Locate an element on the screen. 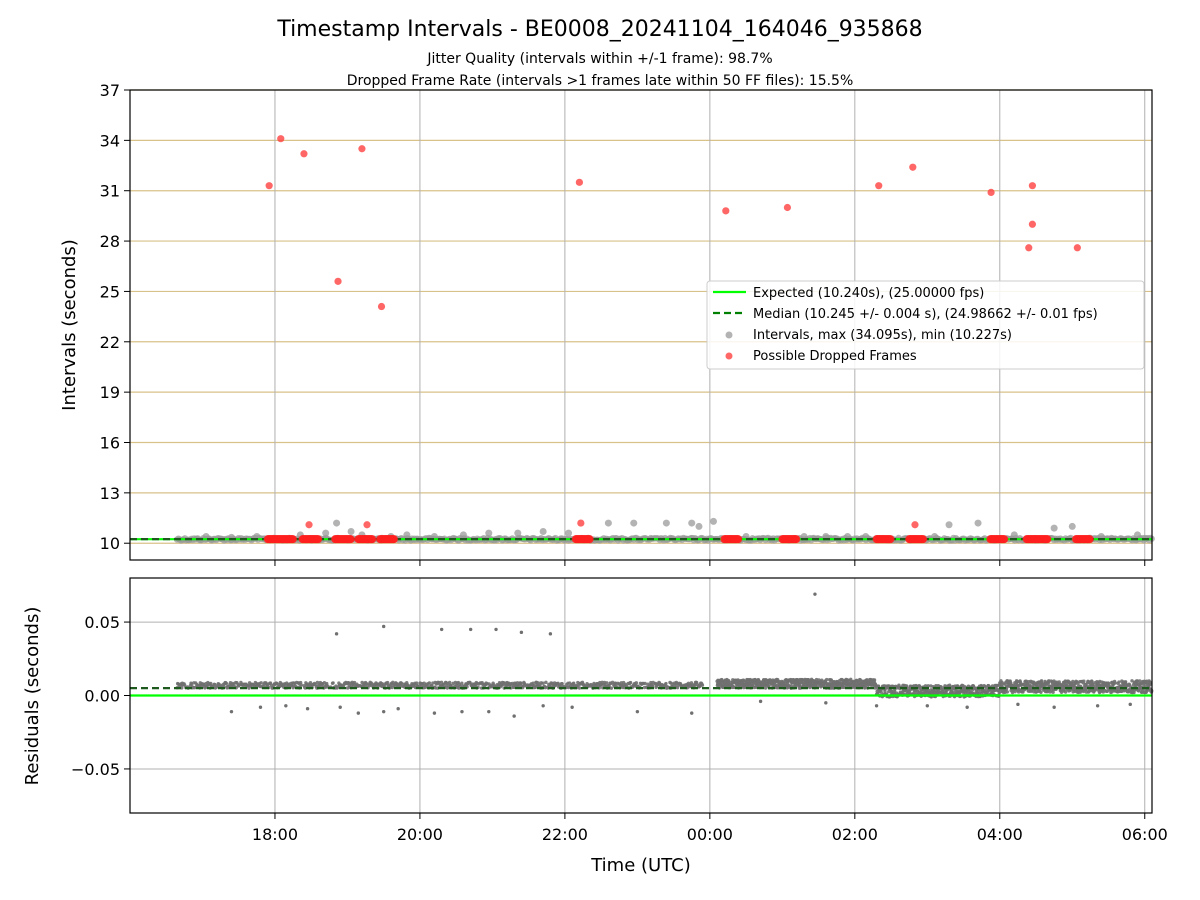 The image size is (1200, 900). legend-box is located at coordinates (925, 325).